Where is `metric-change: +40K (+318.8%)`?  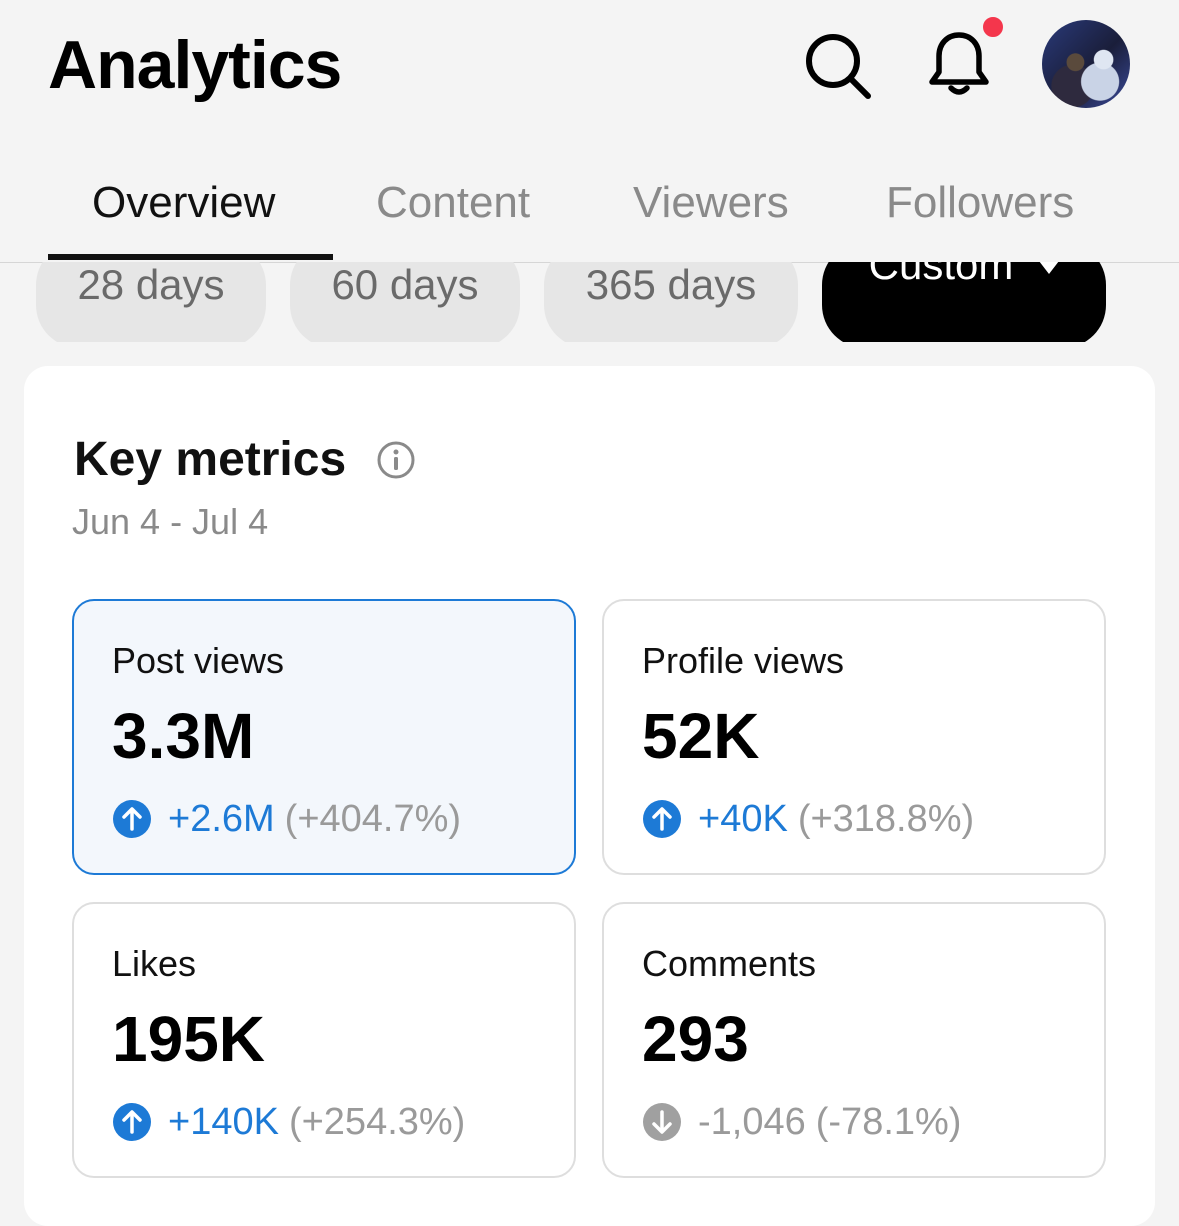
metric-change: +40K (+318.8%) is located at coordinates (808, 819).